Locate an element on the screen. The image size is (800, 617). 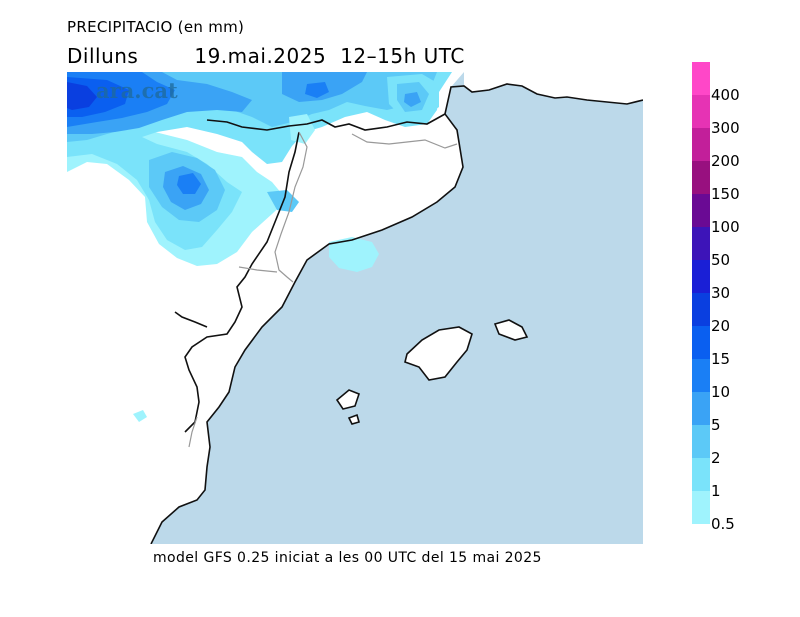
legend-label-10: 10 is located at coordinates (721, 392).